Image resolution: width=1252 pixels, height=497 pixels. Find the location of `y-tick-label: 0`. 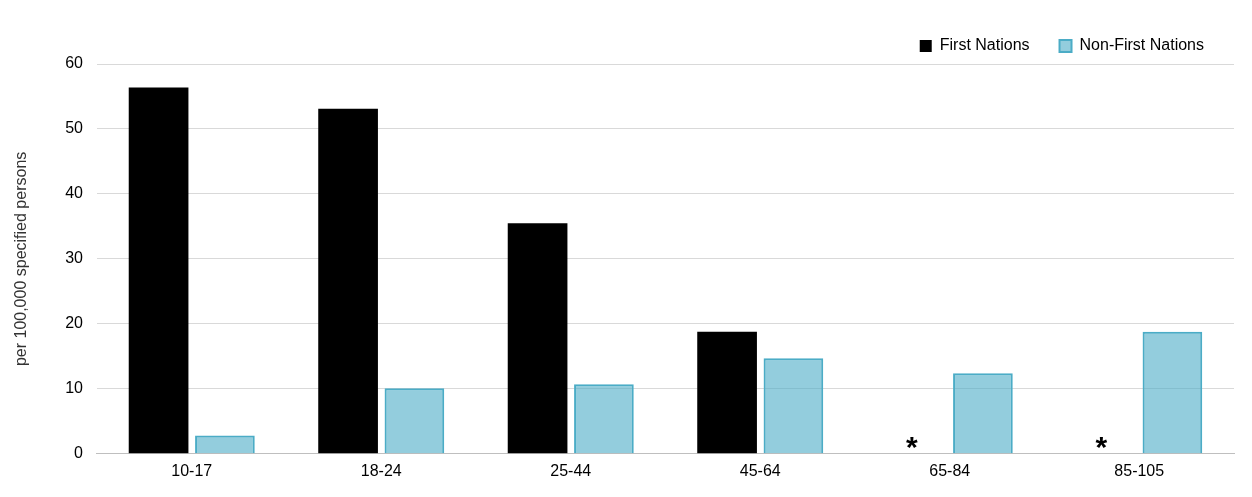

y-tick-label: 0 is located at coordinates (79, 453).